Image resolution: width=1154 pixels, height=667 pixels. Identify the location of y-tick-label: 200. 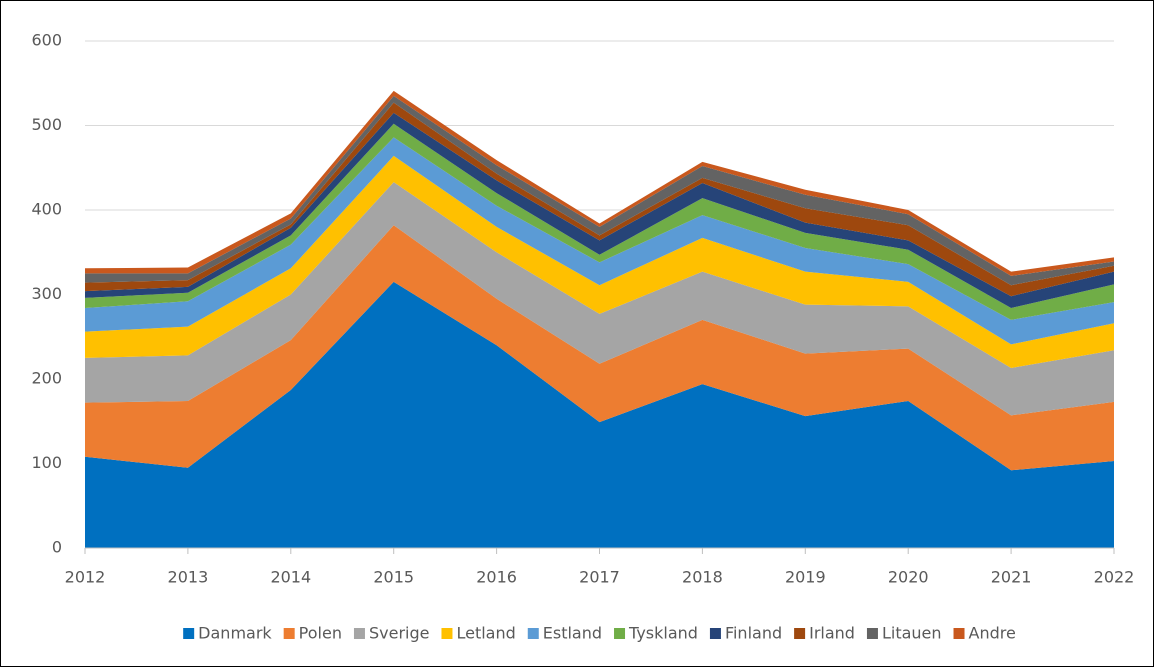
(46, 378).